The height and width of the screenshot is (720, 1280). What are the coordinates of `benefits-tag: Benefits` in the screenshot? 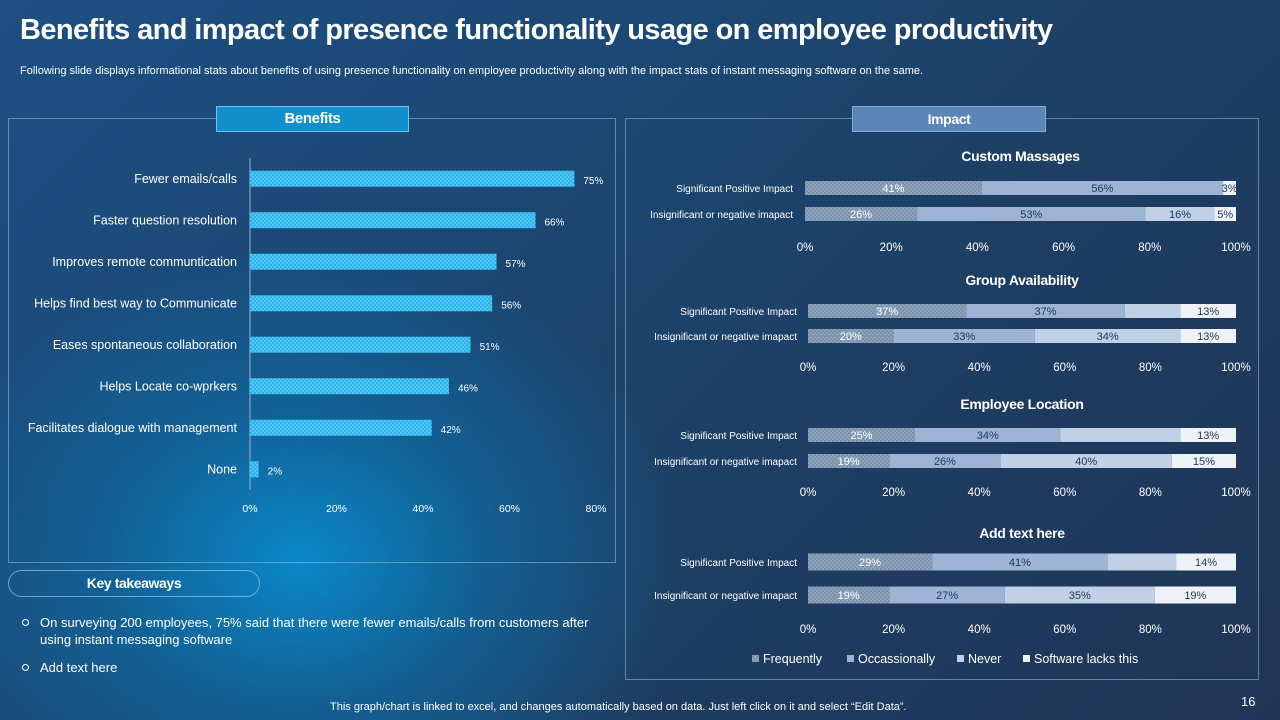 It's located at (312, 119).